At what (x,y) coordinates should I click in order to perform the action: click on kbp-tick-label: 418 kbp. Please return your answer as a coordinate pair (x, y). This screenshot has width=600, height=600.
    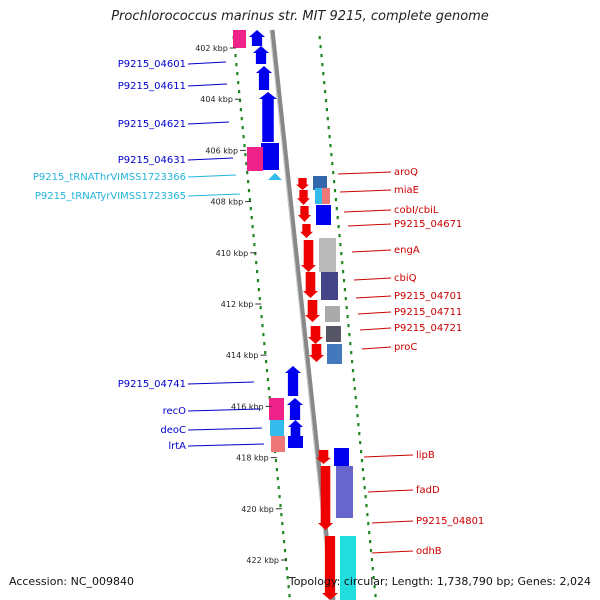
    Looking at the image, I should click on (252, 458).